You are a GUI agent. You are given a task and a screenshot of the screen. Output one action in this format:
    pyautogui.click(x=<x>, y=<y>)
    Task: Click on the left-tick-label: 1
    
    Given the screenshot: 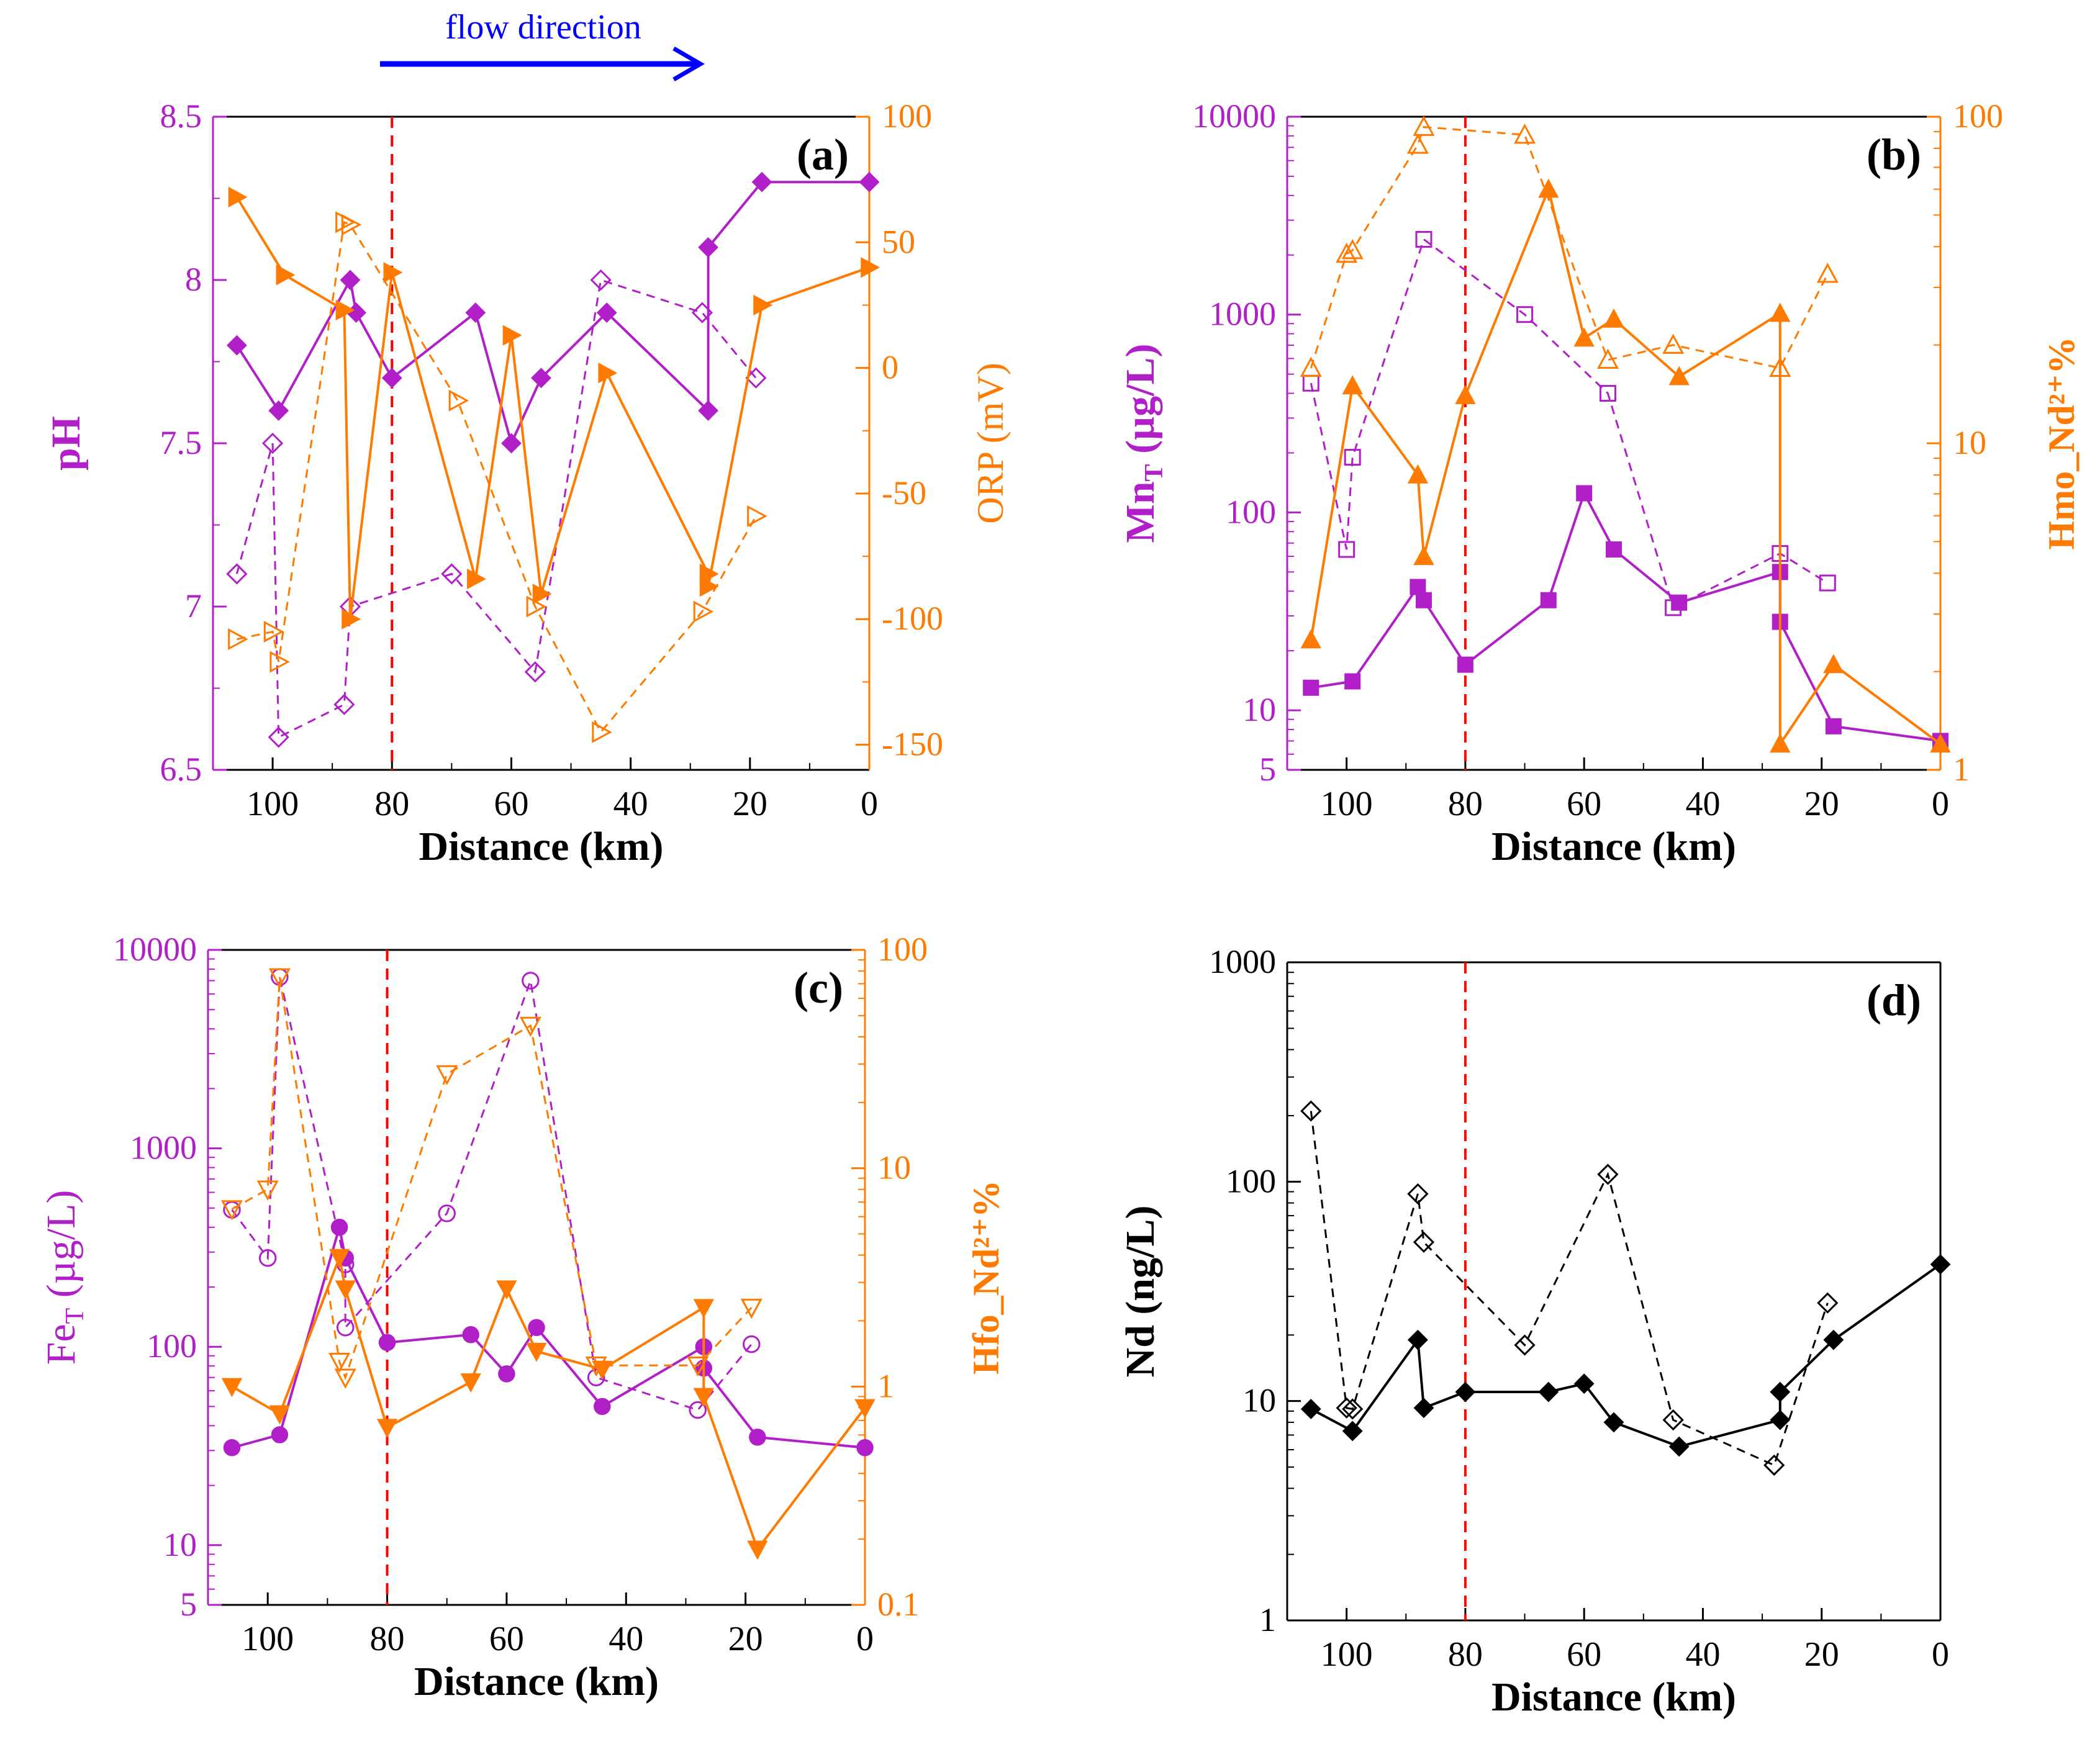 What is the action you would take?
    pyautogui.click(x=1267, y=1619)
    